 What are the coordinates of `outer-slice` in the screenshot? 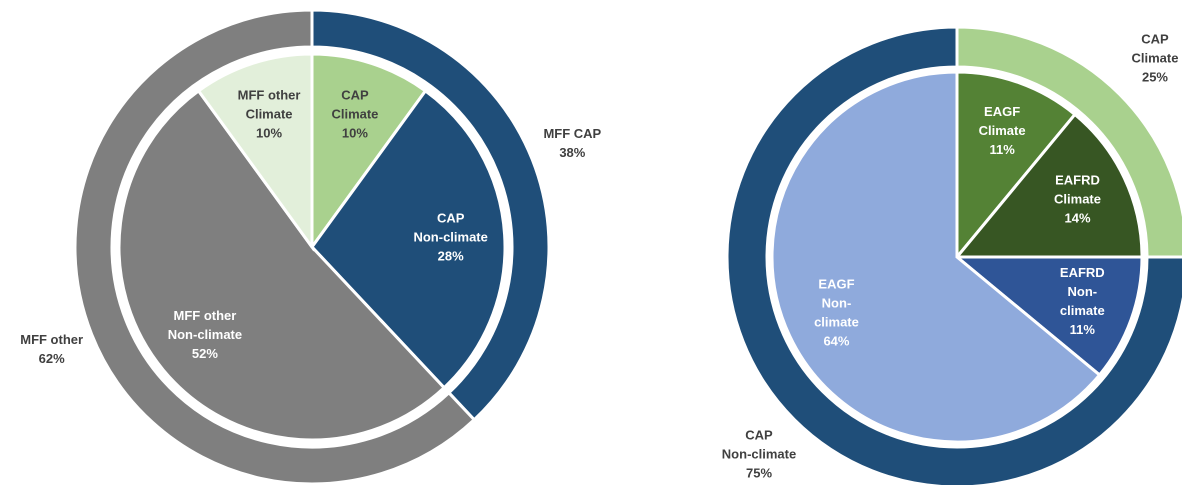 It's located at (1068, 142).